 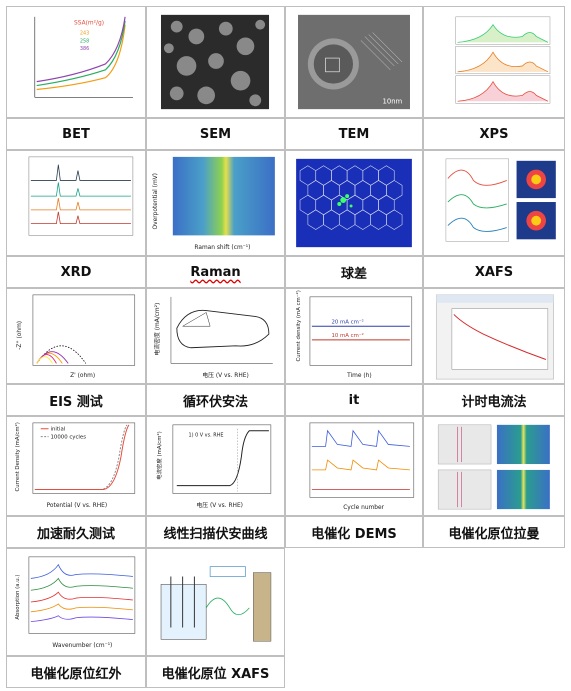 I want to click on raman-ylabel: Overpotential (mV), so click(x=156, y=201).